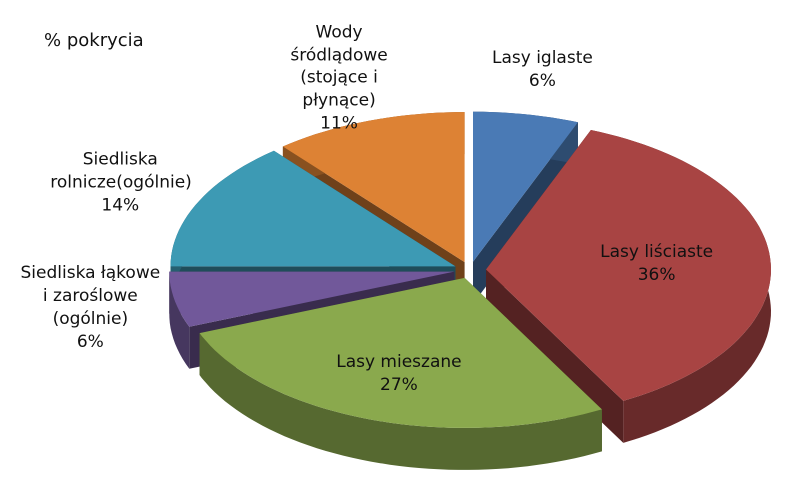 This screenshot has width=800, height=489. Describe the element at coordinates (399, 384) in the screenshot. I see `label-value: 27%` at that location.